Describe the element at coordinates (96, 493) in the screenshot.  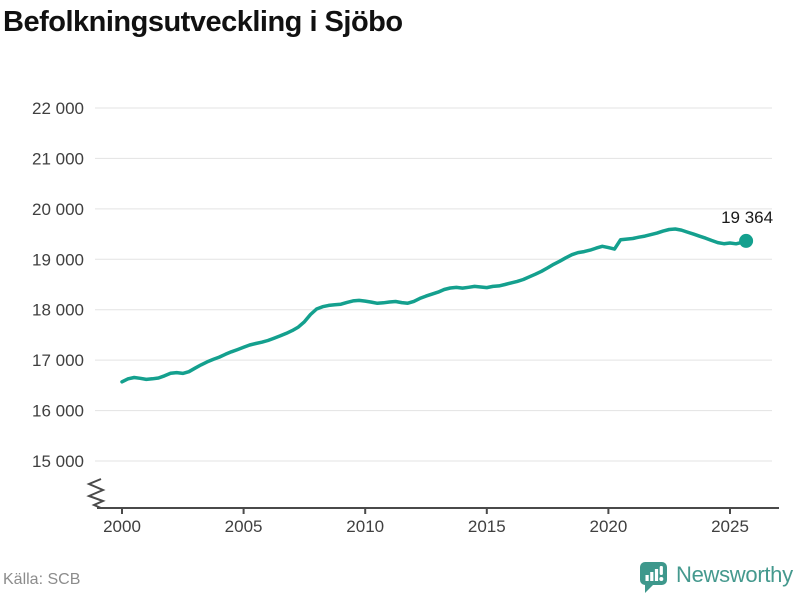
I see `axis-break-icon` at that location.